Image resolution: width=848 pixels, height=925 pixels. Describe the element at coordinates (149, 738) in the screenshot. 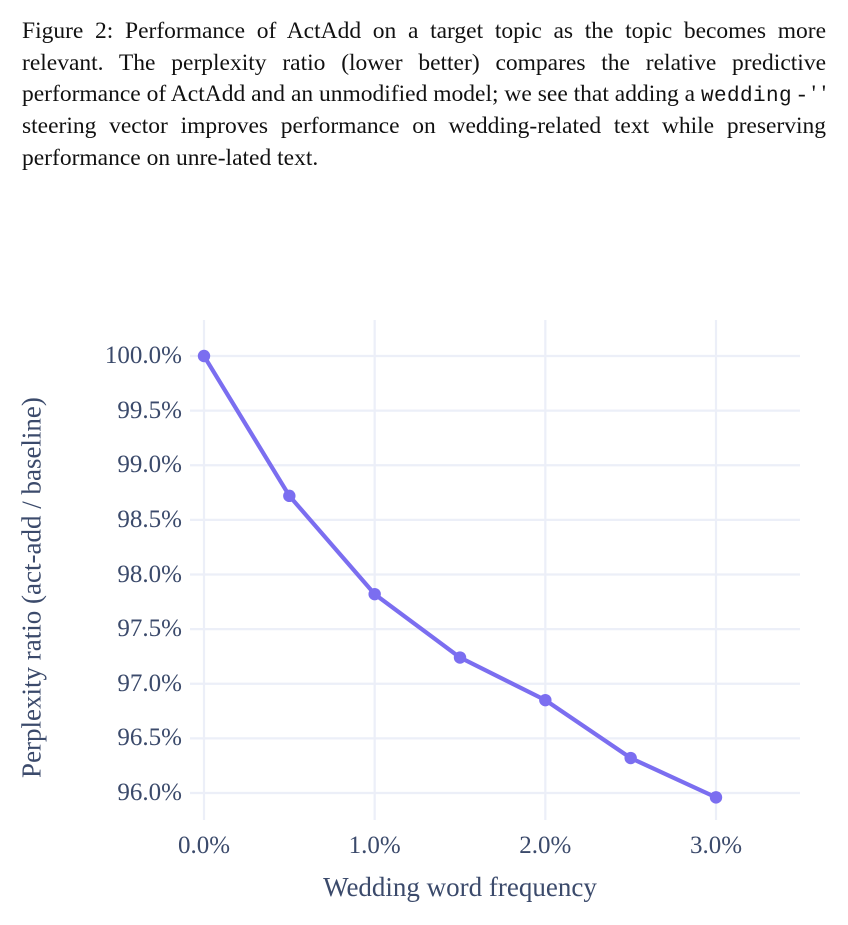

I see `y-tick-label: 96.5%` at that location.